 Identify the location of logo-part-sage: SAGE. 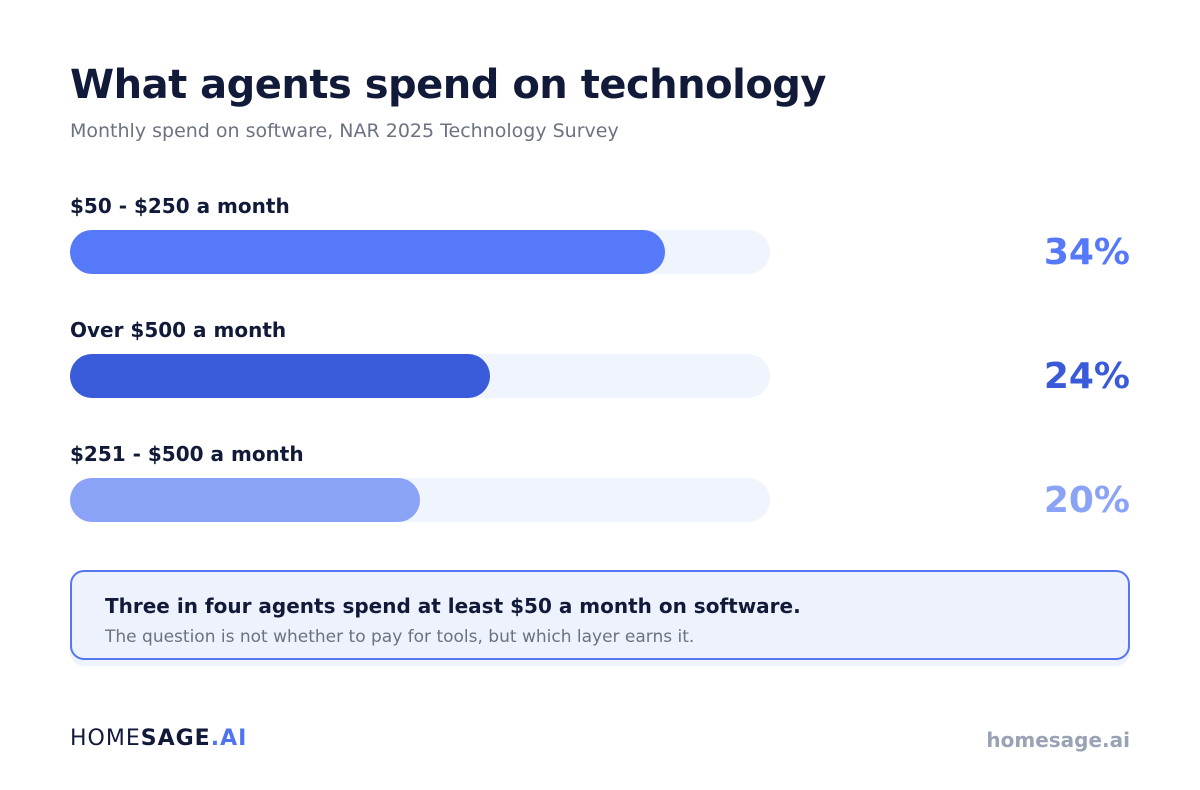
(175, 738).